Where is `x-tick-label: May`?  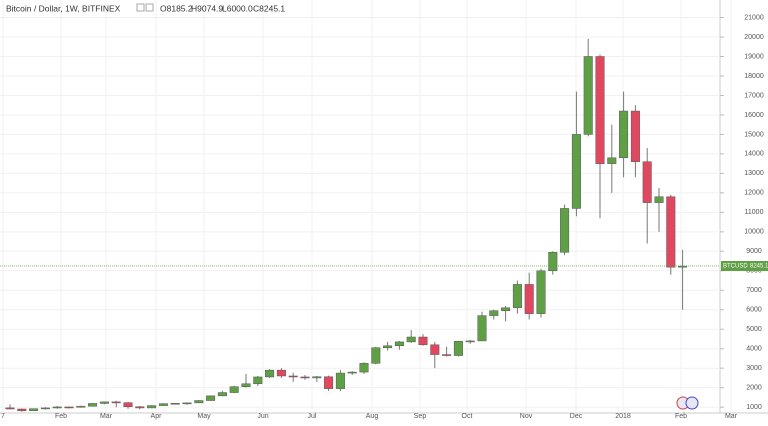
x-tick-label: May is located at coordinates (204, 416).